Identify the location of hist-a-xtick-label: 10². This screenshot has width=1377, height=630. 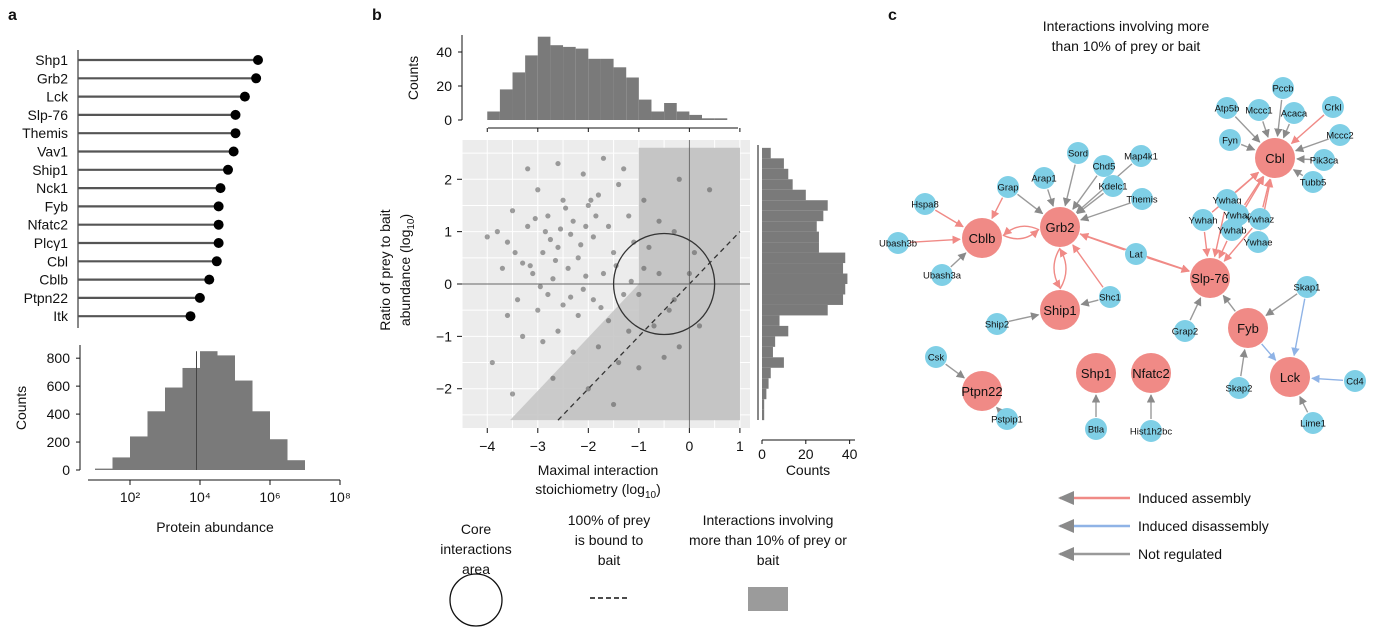
(130, 497).